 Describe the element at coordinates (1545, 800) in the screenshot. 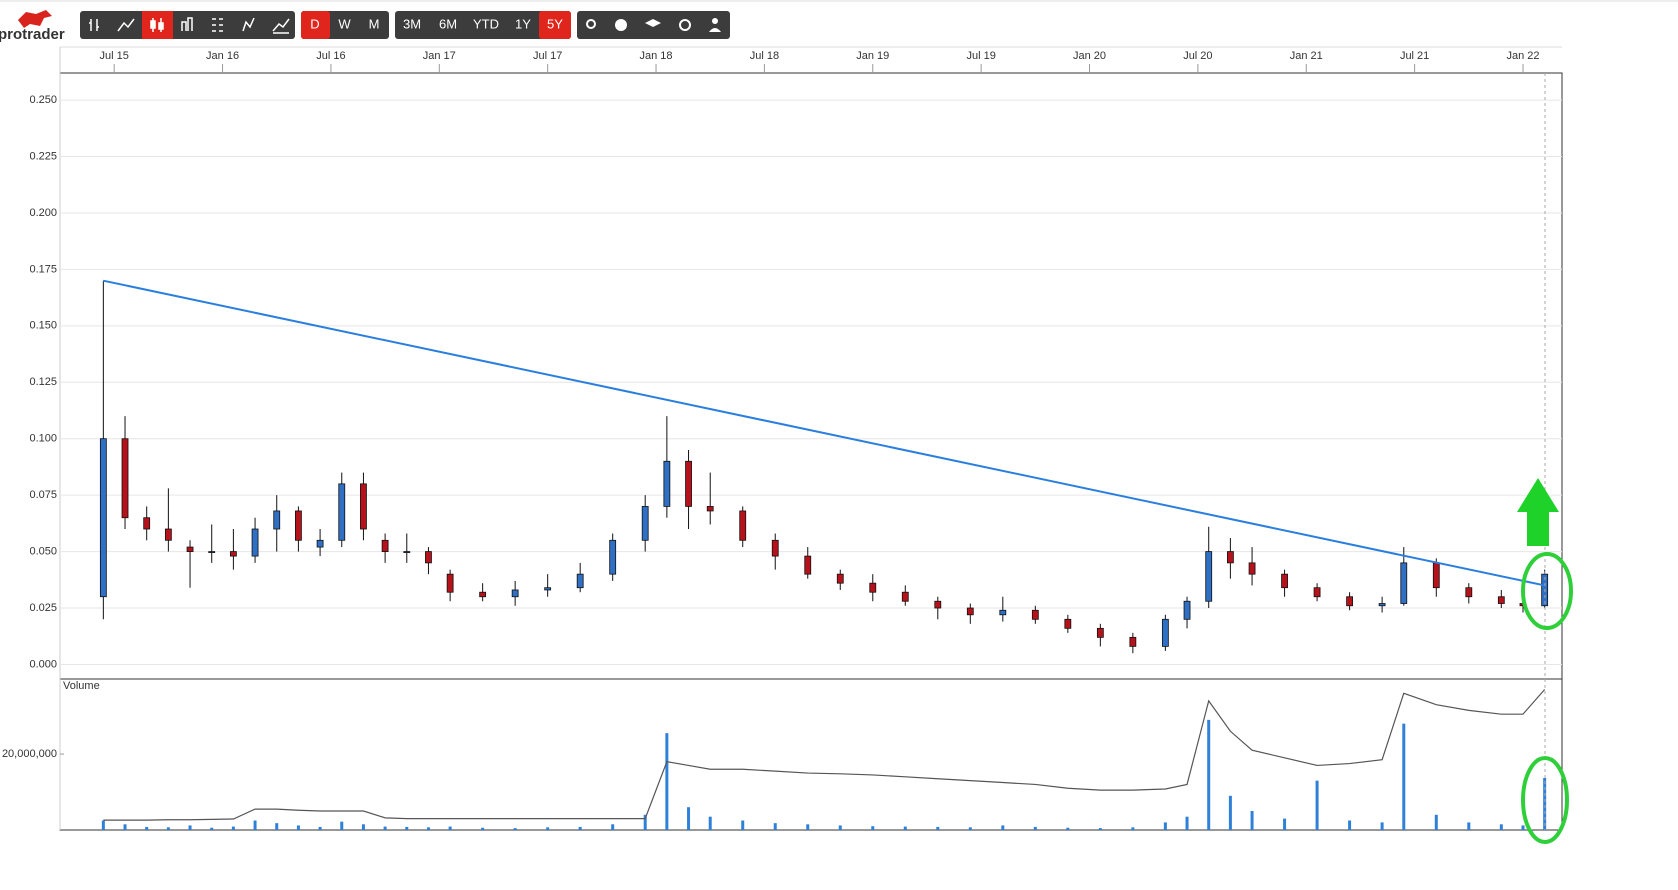

I see `highlight-circle` at that location.